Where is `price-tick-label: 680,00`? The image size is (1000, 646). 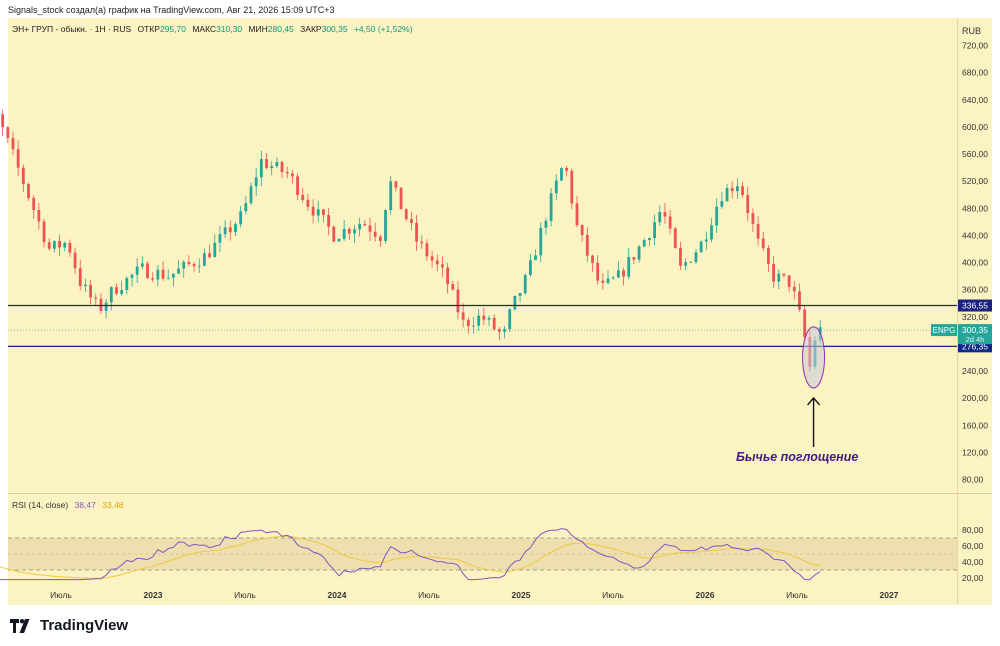 price-tick-label: 680,00 is located at coordinates (975, 73).